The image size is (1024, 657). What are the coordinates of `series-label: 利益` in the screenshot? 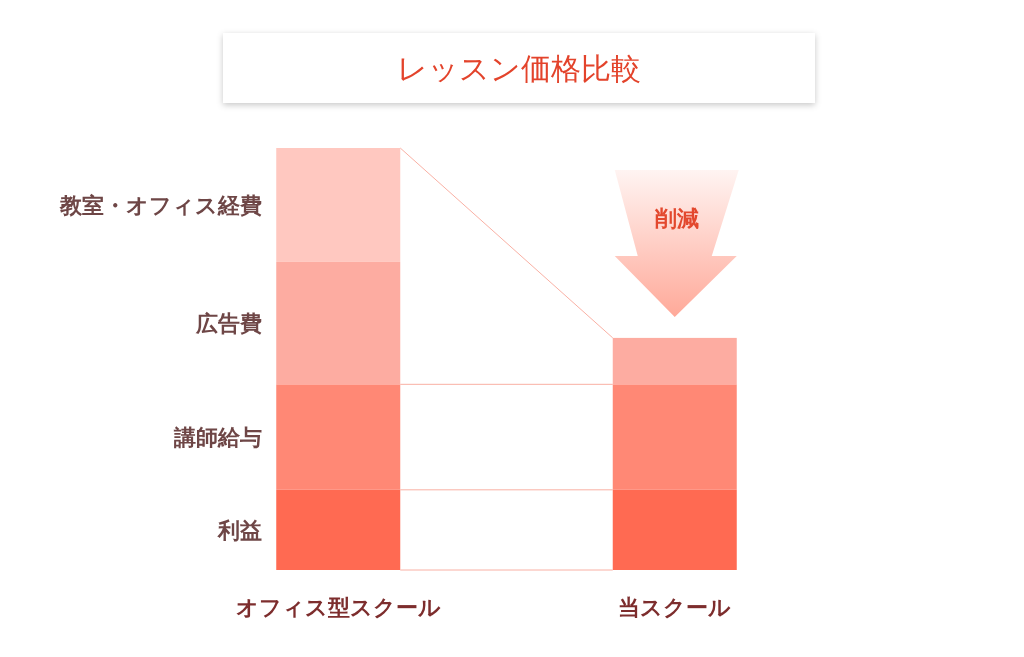 It's located at (240, 530).